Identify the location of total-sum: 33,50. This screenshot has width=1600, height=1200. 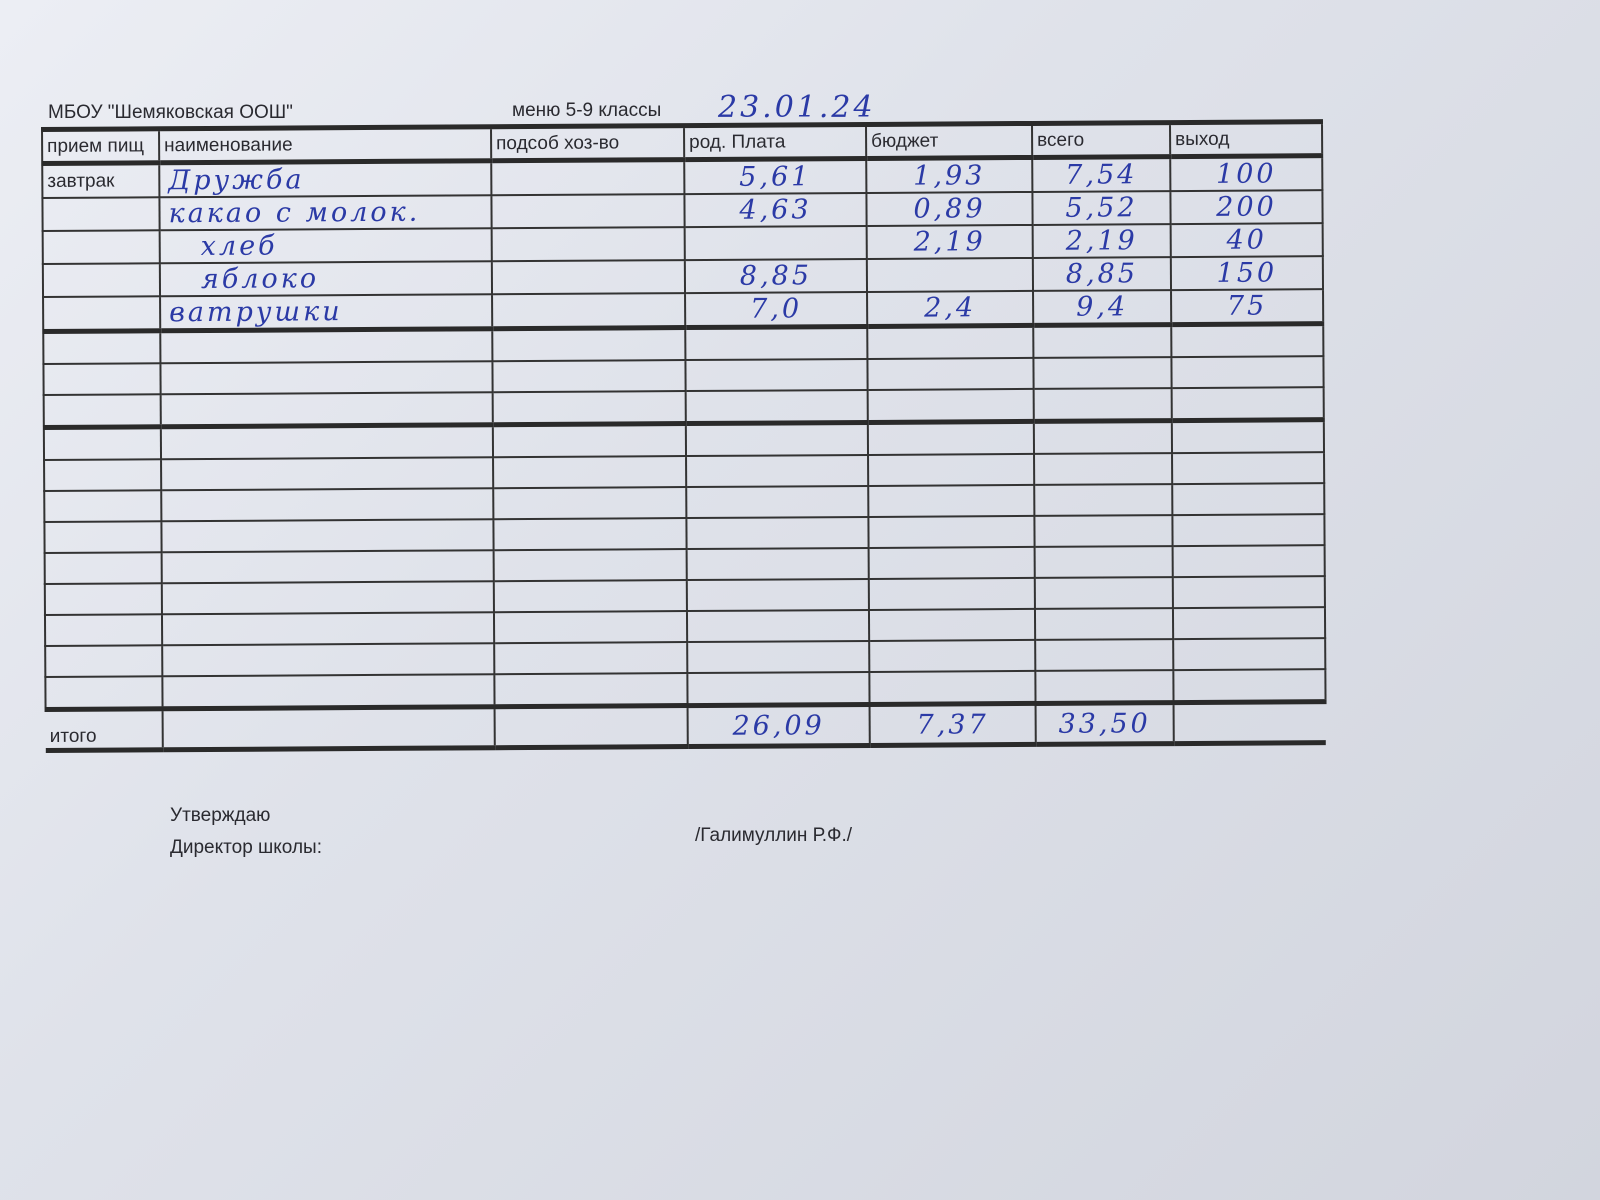
(1104, 723).